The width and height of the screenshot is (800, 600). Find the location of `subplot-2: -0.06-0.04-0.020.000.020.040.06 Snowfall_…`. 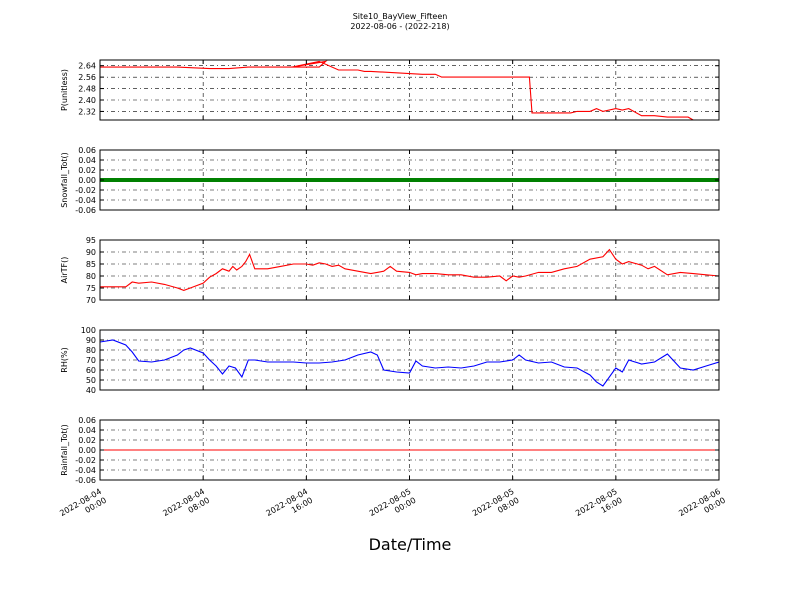

subplot-2: -0.06-0.04-0.020.000.020.040.06 Snowfall_… is located at coordinates (390, 180).